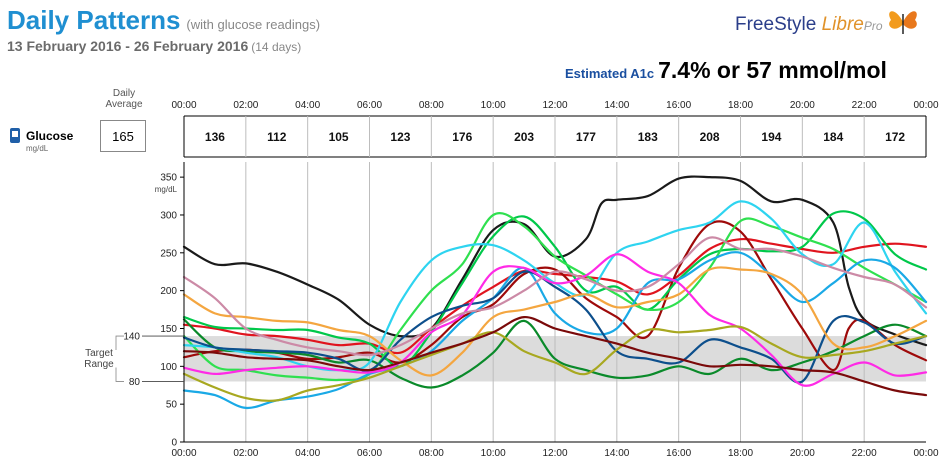  What do you see at coordinates (431, 105) in the screenshot?
I see `x-tick-label-top: 08:00` at bounding box center [431, 105].